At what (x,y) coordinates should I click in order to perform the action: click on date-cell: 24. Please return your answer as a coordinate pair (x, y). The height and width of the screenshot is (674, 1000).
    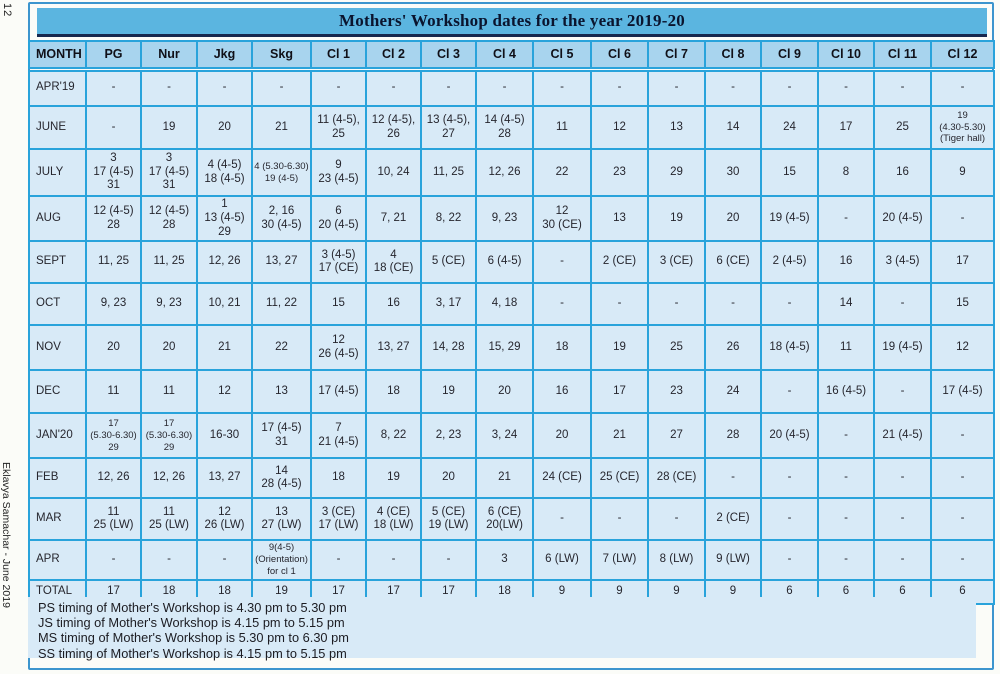
    Looking at the image, I should click on (733, 392).